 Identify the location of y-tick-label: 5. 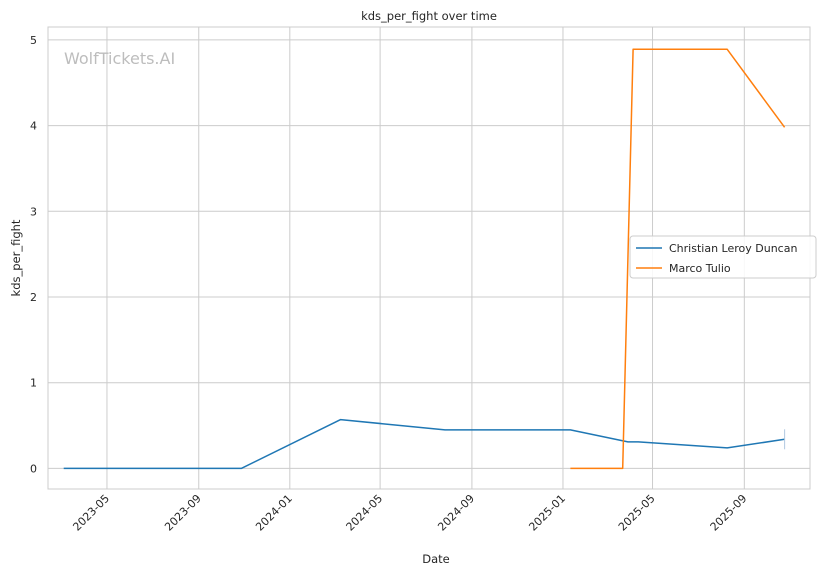
(33, 40).